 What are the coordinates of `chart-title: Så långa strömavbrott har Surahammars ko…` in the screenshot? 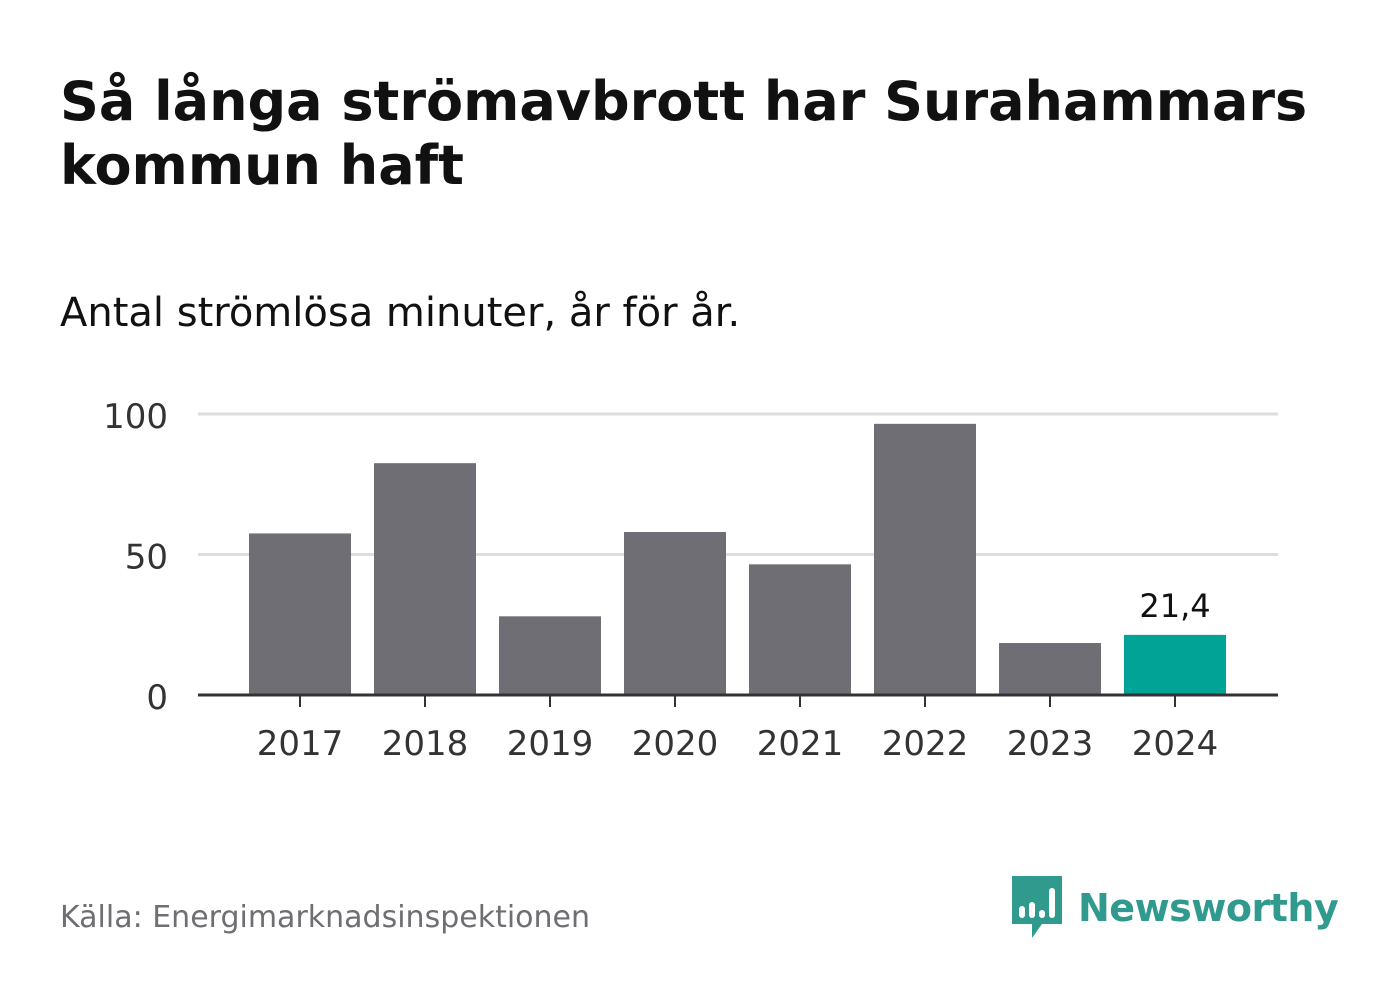 It's located at (684, 133).